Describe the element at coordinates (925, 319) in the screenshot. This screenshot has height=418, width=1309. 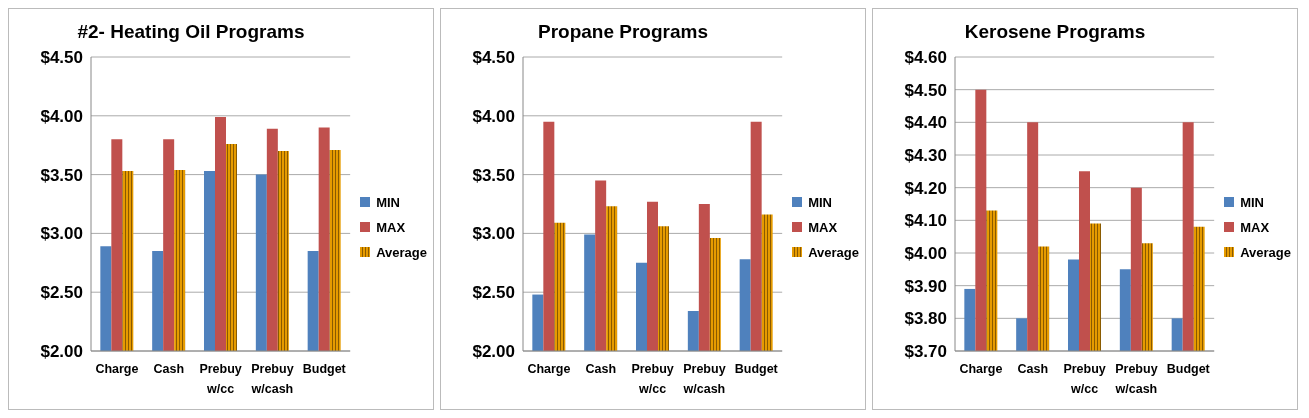
I see `y-tick-label: $3.80` at that location.